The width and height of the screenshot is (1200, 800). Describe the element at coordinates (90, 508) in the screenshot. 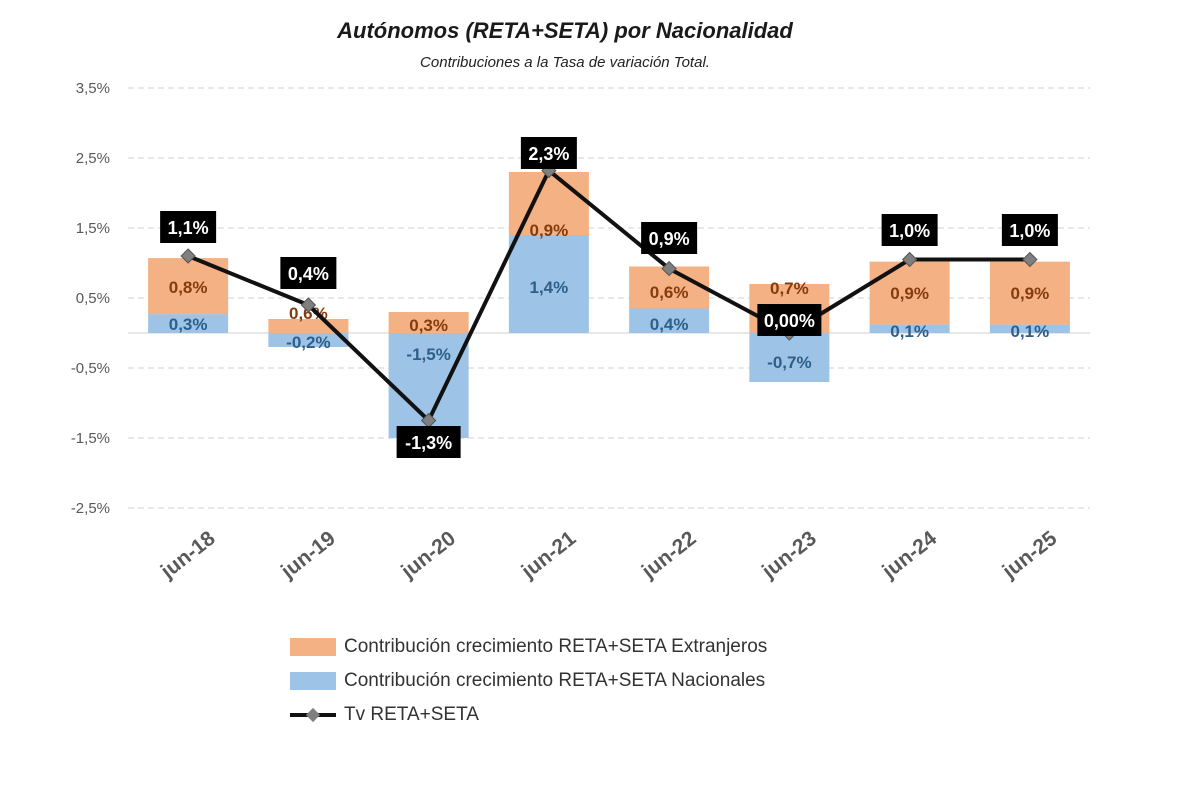

I see `y-tick-label: -2,5%` at that location.